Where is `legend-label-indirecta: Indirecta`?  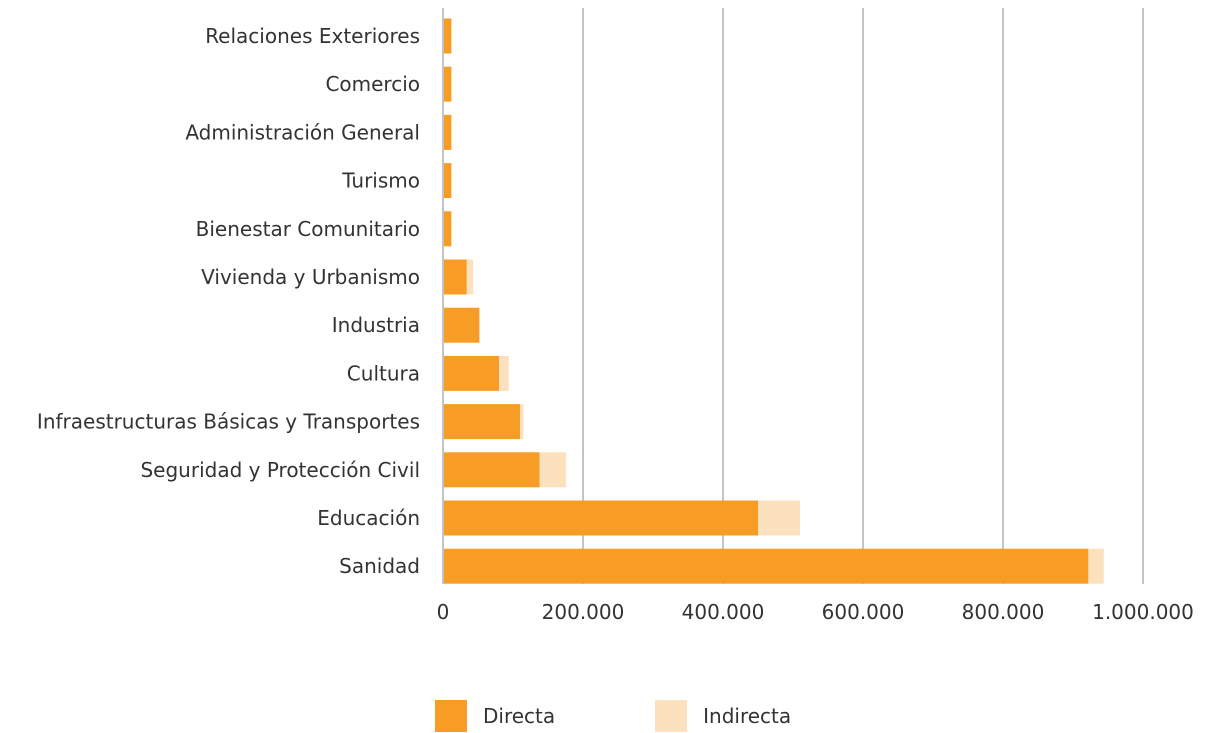 legend-label-indirecta: Indirecta is located at coordinates (747, 716).